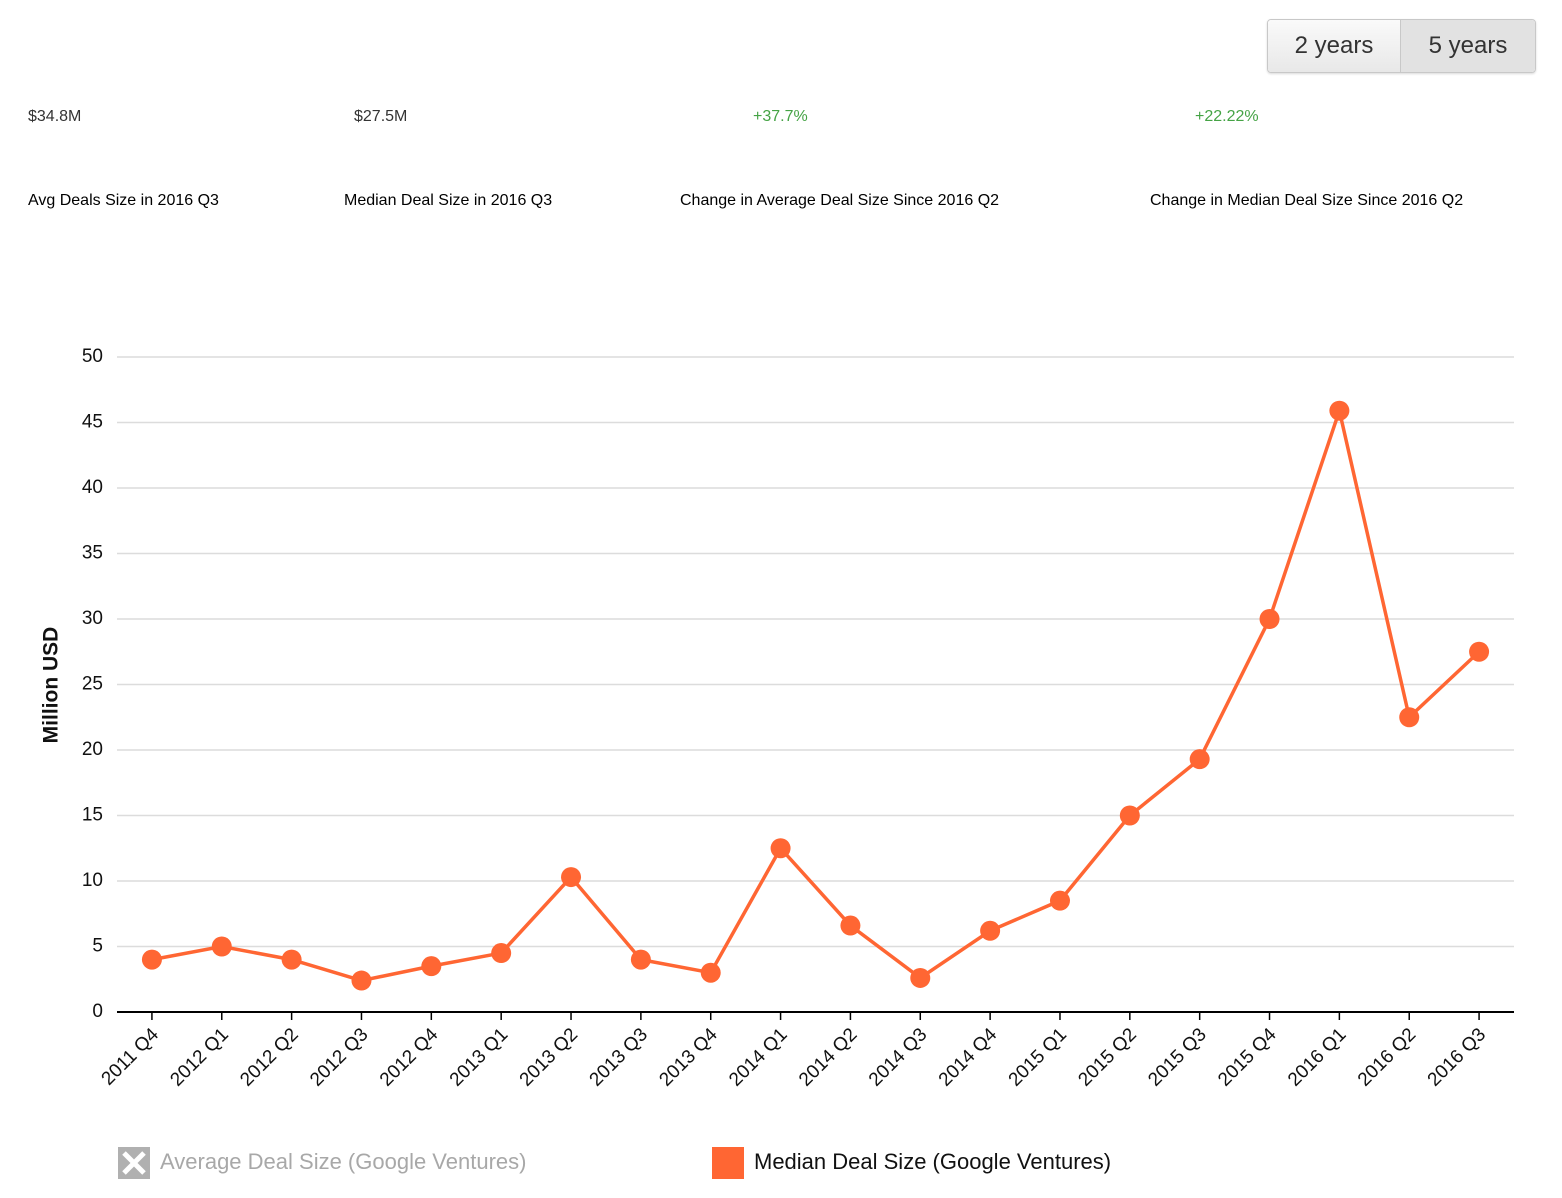 Image resolution: width=1562 pixels, height=1198 pixels. I want to click on x-tick-label: 2014 Q3, so click(898, 1057).